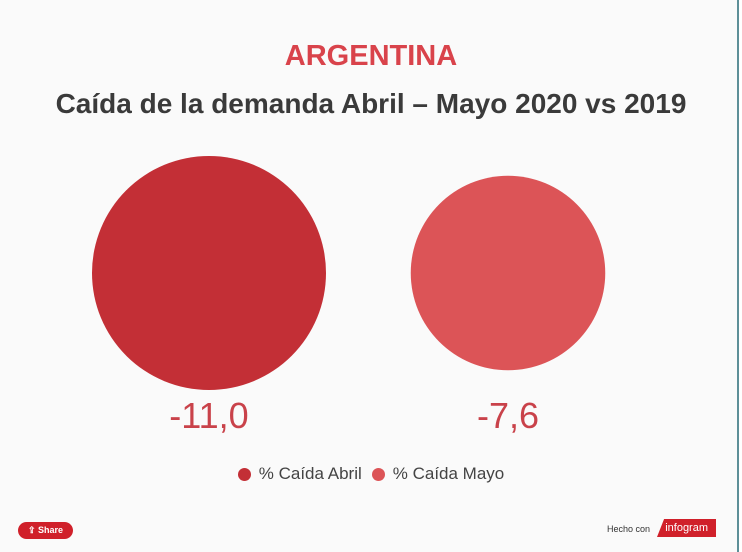 The height and width of the screenshot is (552, 742). What do you see at coordinates (448, 473) in the screenshot?
I see `legend-label: % Caída Mayo` at bounding box center [448, 473].